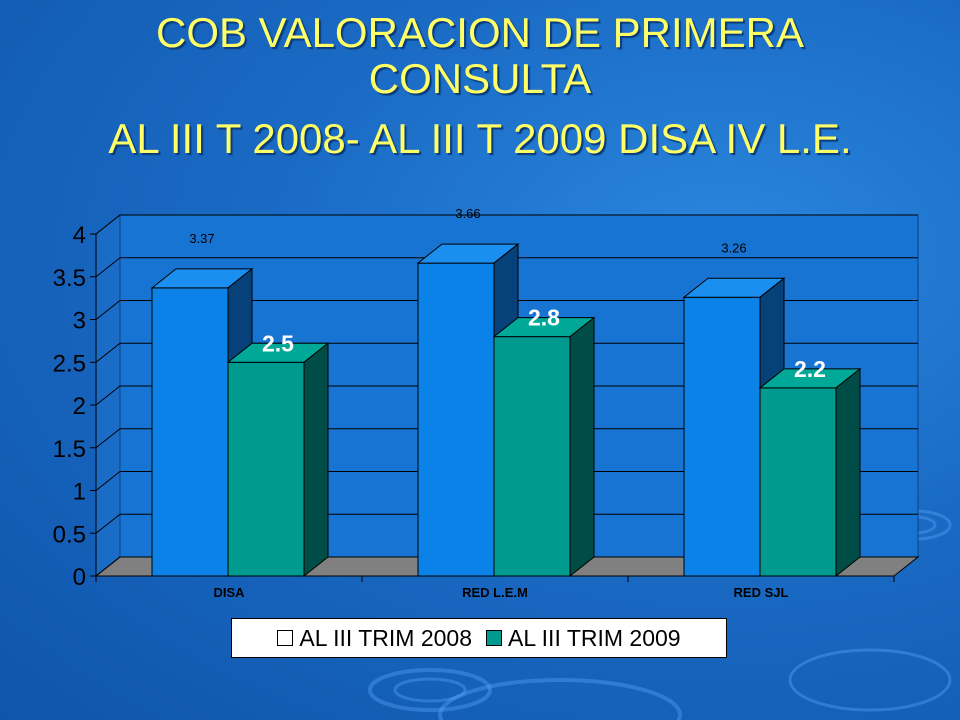 The height and width of the screenshot is (720, 960). Describe the element at coordinates (69, 449) in the screenshot. I see `y-tick-label: 1.5` at that location.